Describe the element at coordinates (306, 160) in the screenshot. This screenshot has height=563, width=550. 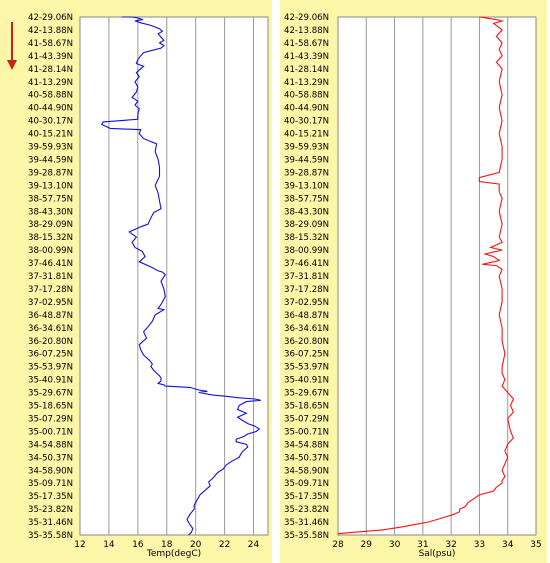
I see `sal-latitude-label: 39-44.59N` at that location.